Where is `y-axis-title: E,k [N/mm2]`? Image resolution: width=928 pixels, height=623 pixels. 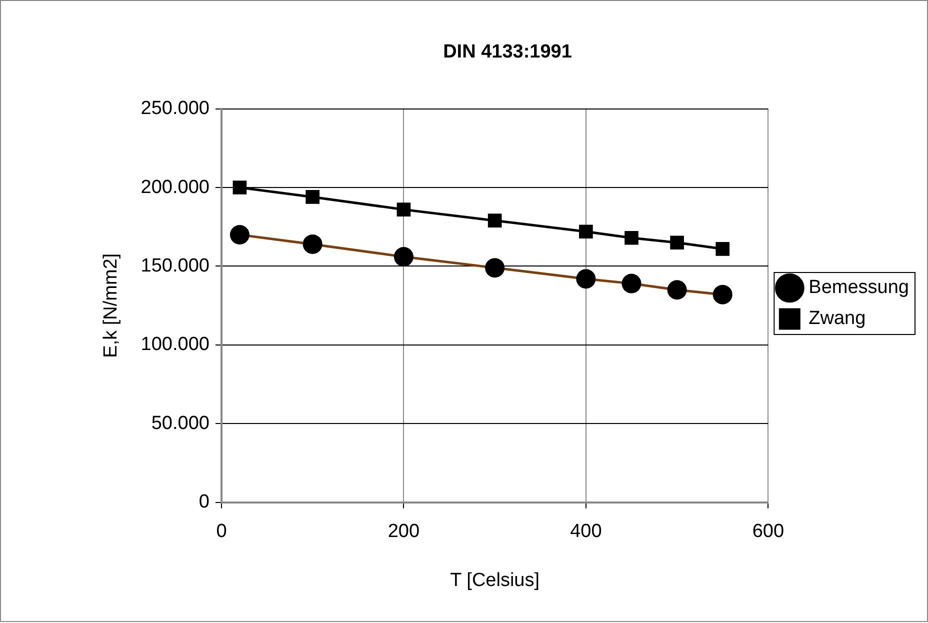
y-axis-title: E,k [N/mm2] is located at coordinates (111, 305).